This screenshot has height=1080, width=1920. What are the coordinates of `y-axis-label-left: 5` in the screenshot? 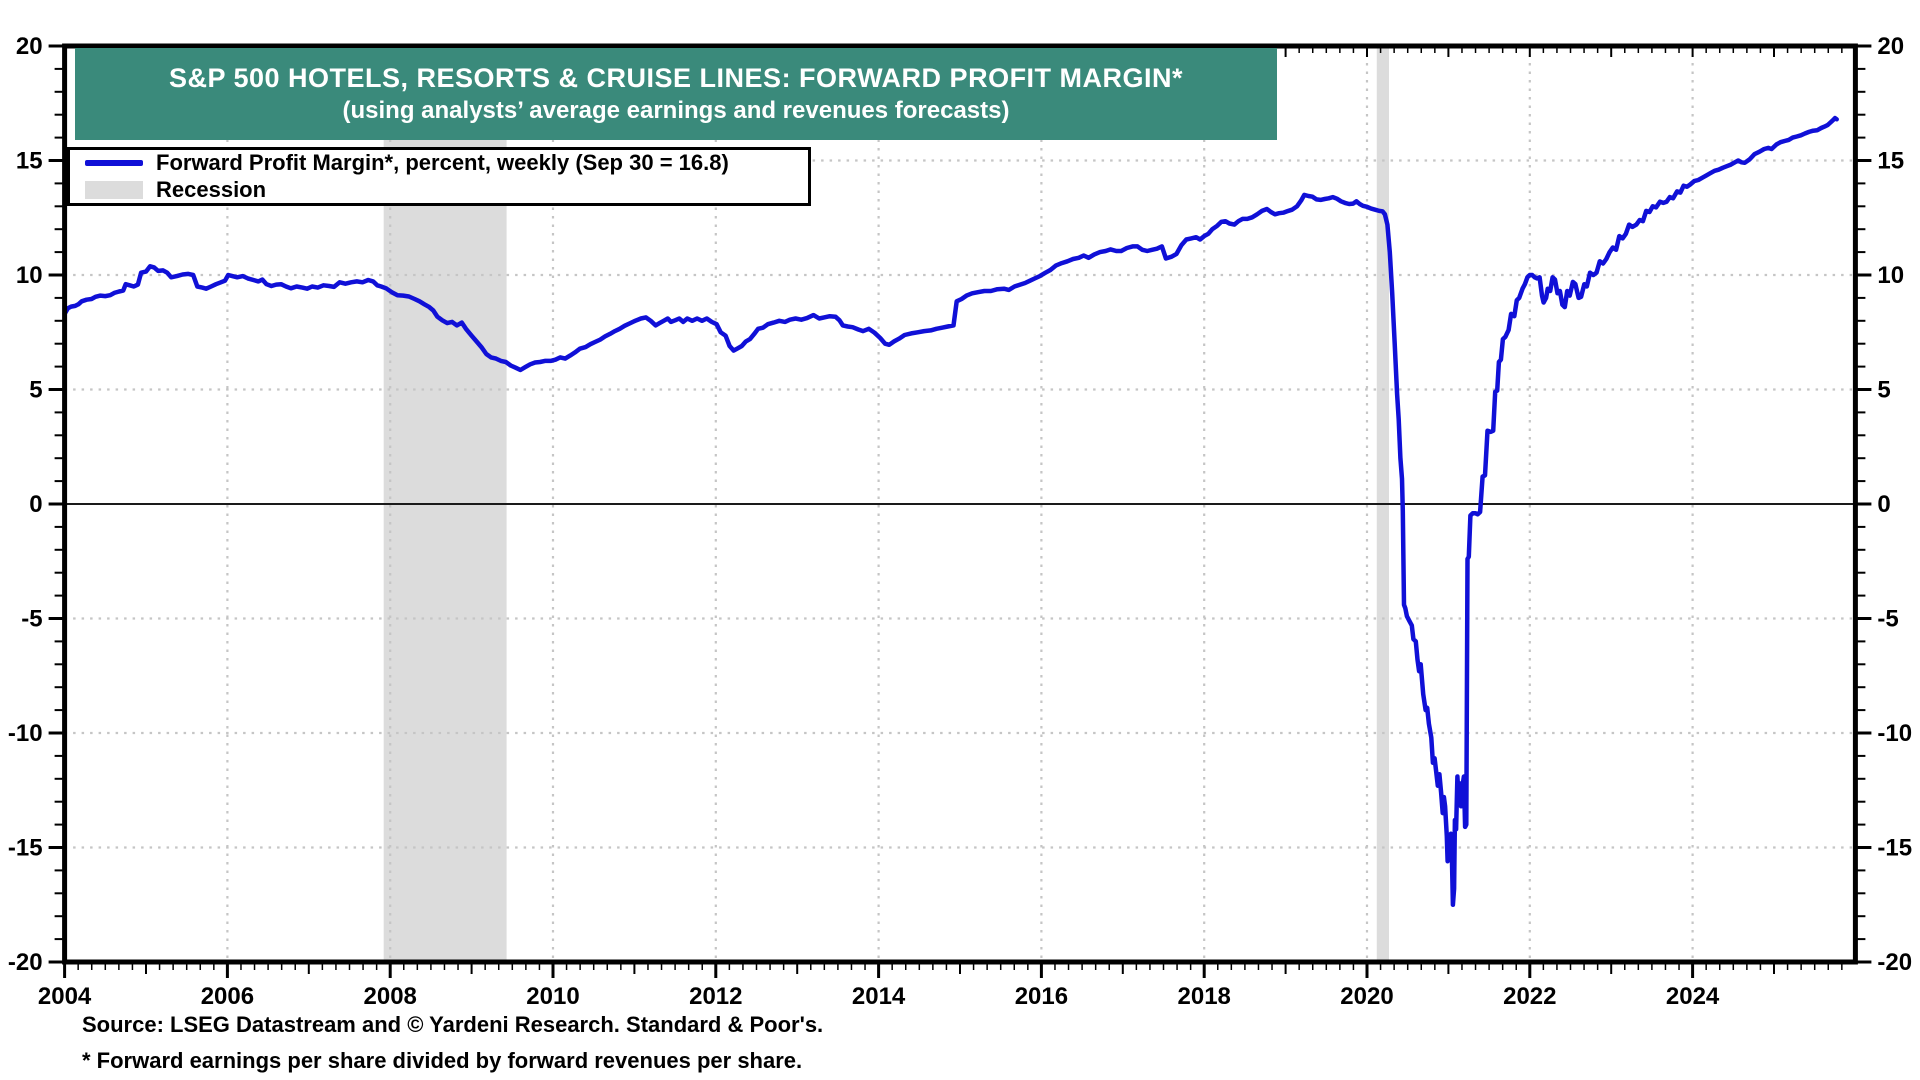 It's located at (35, 390).